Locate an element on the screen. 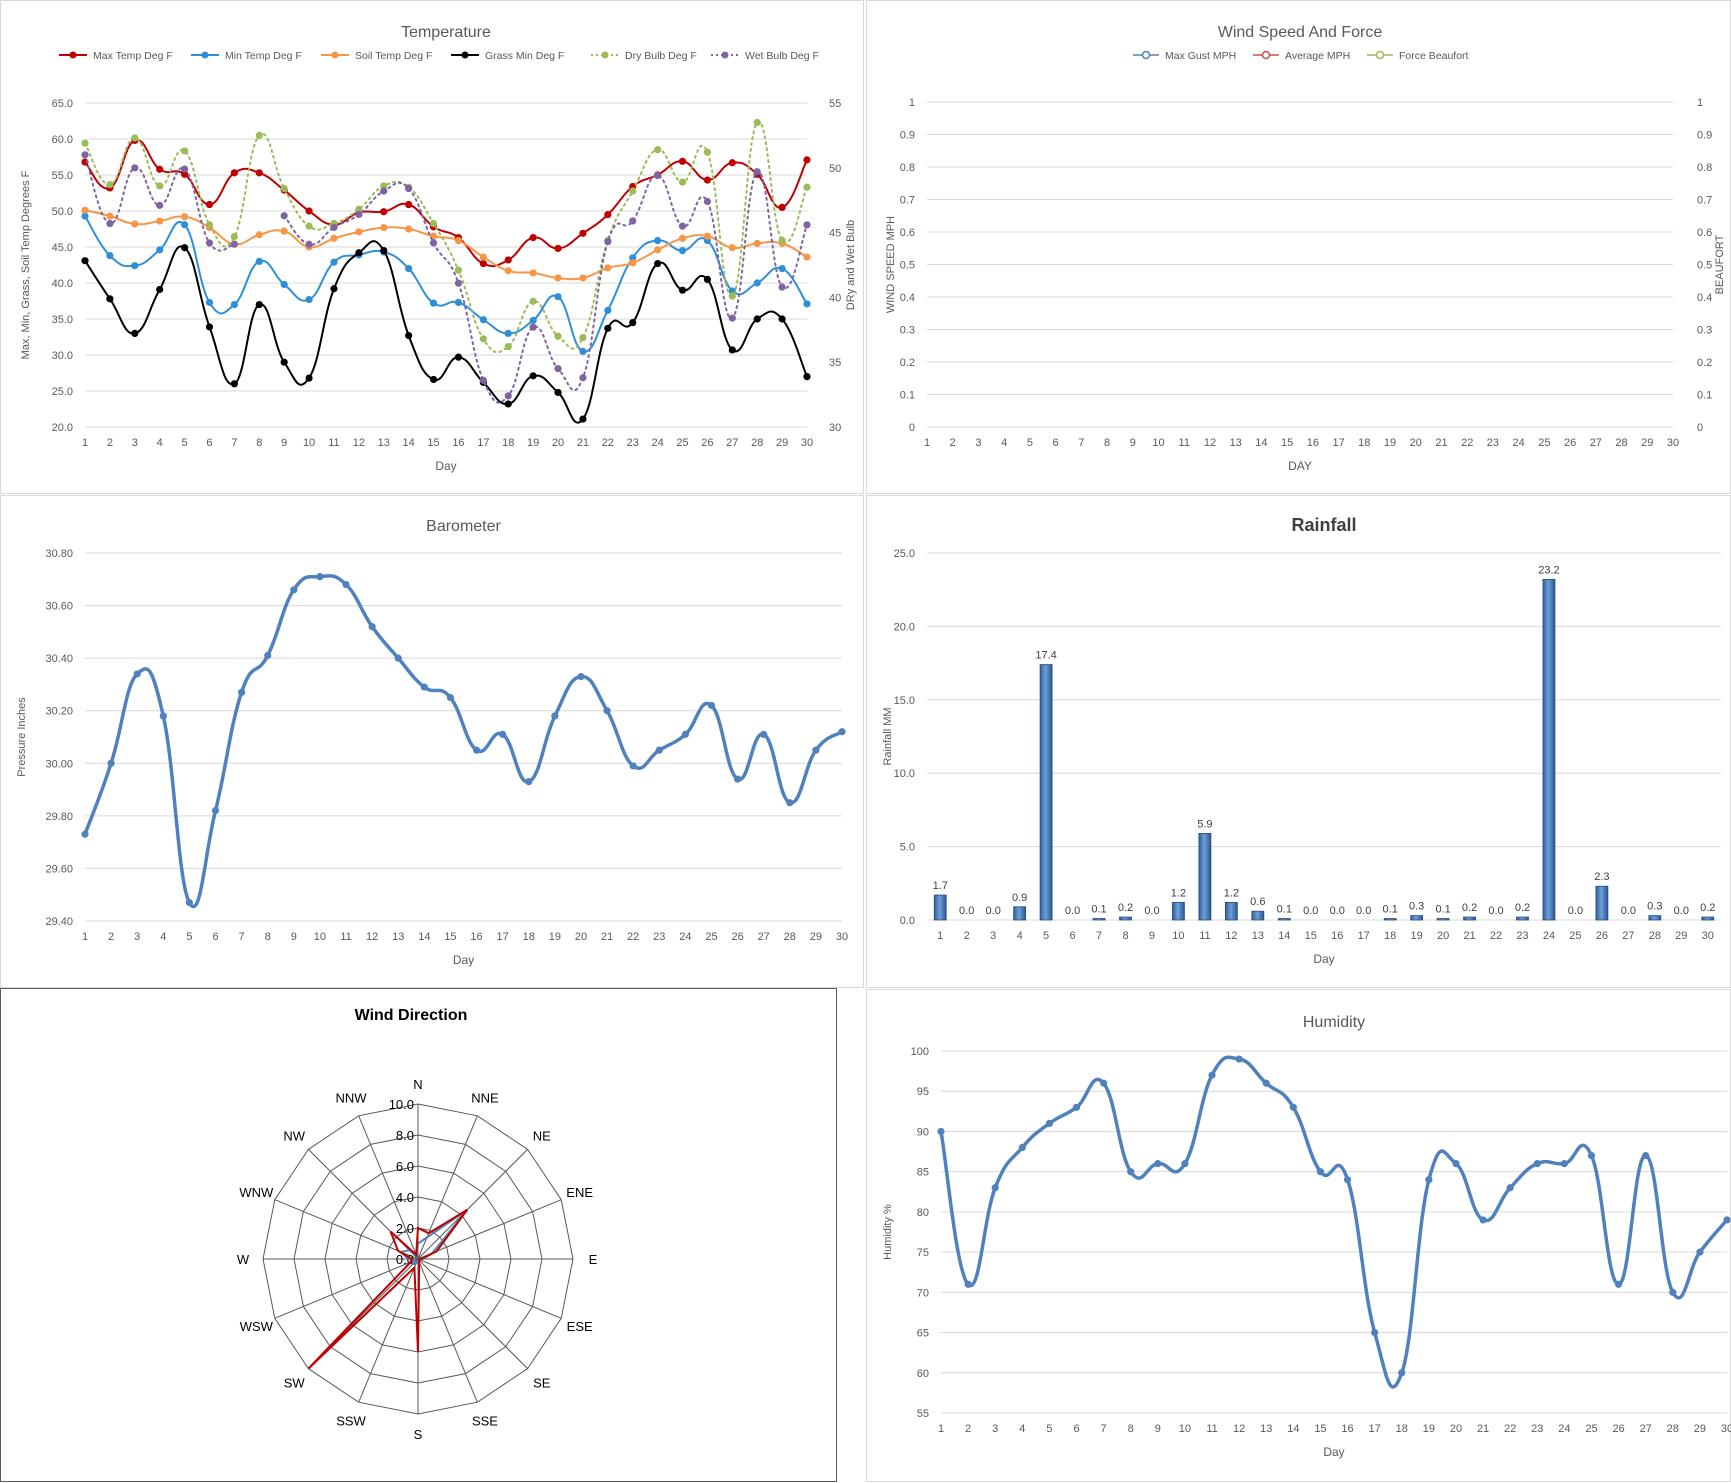 The image size is (1731, 1483). y-tick-label: 29.60 is located at coordinates (59, 869).